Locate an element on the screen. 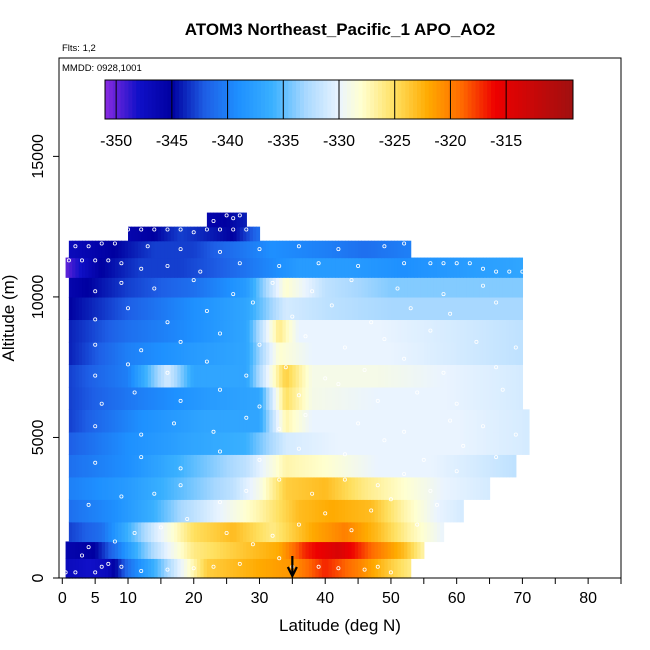 The image size is (650, 650). chart-title: ATOM3 Northeast_Pacific_1 APO_AO2 is located at coordinates (340, 29).